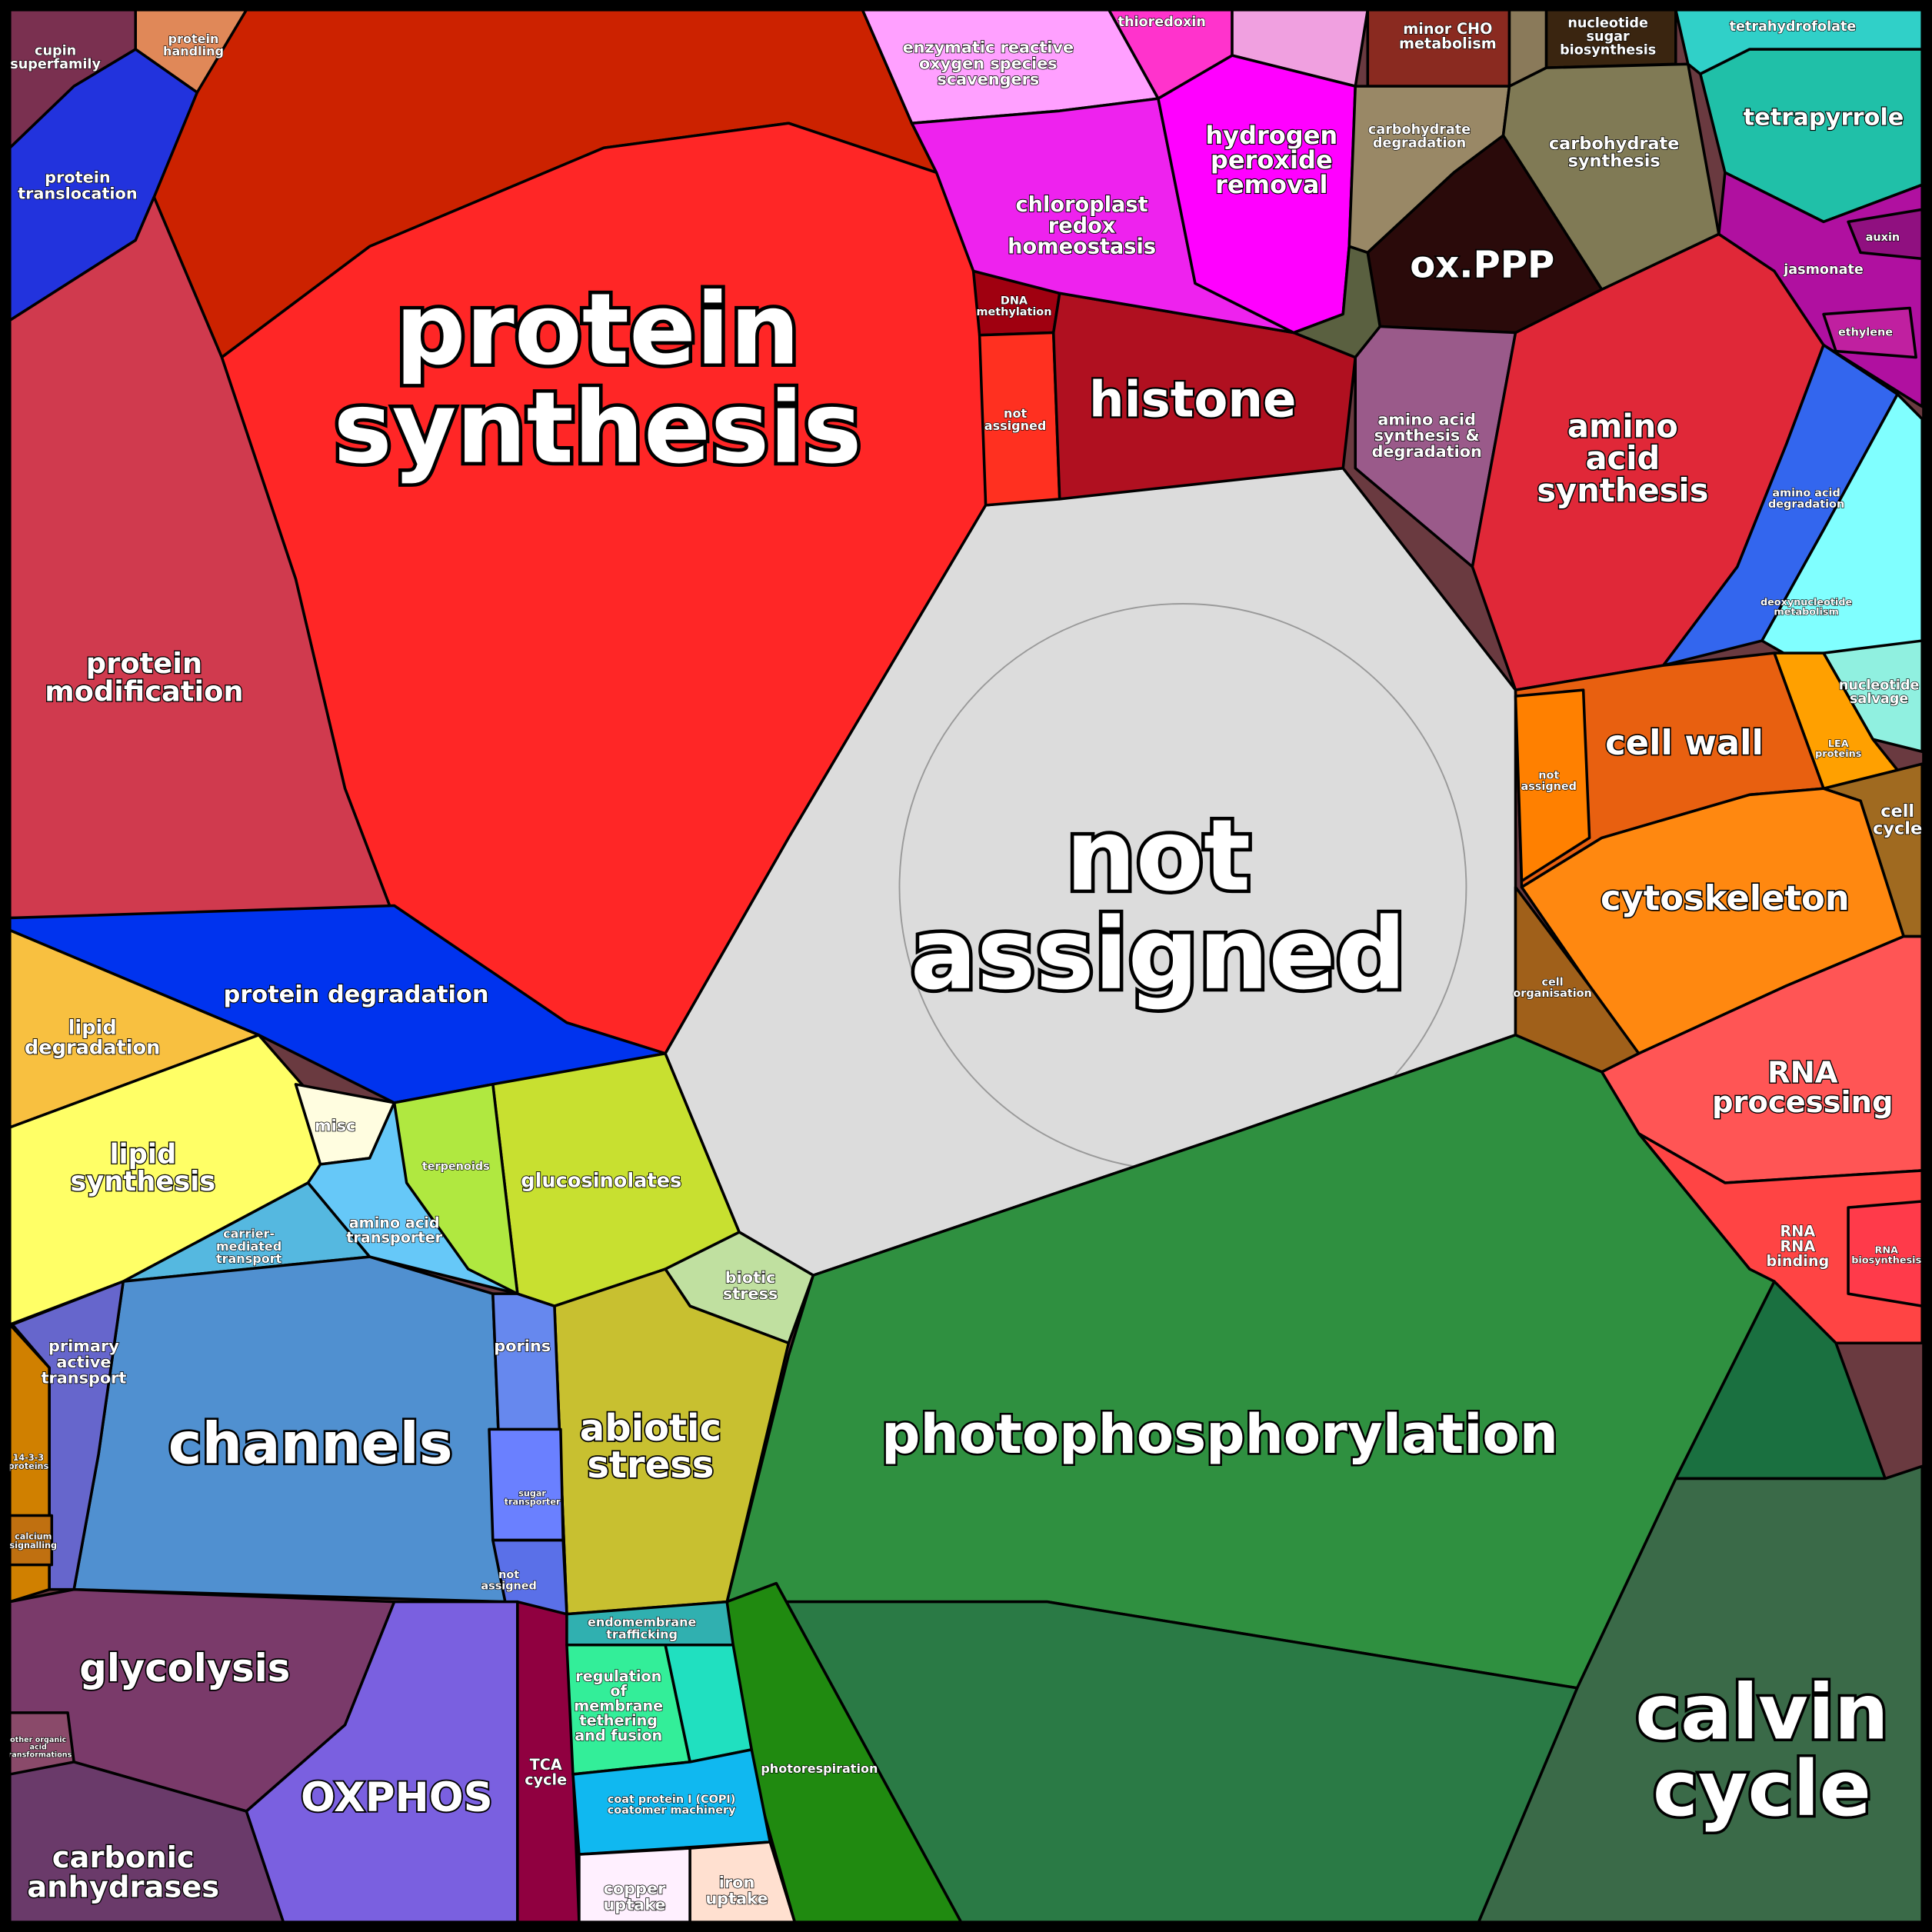  What do you see at coordinates (248, 1246) in the screenshot?
I see `cell-label: mediated` at bounding box center [248, 1246].